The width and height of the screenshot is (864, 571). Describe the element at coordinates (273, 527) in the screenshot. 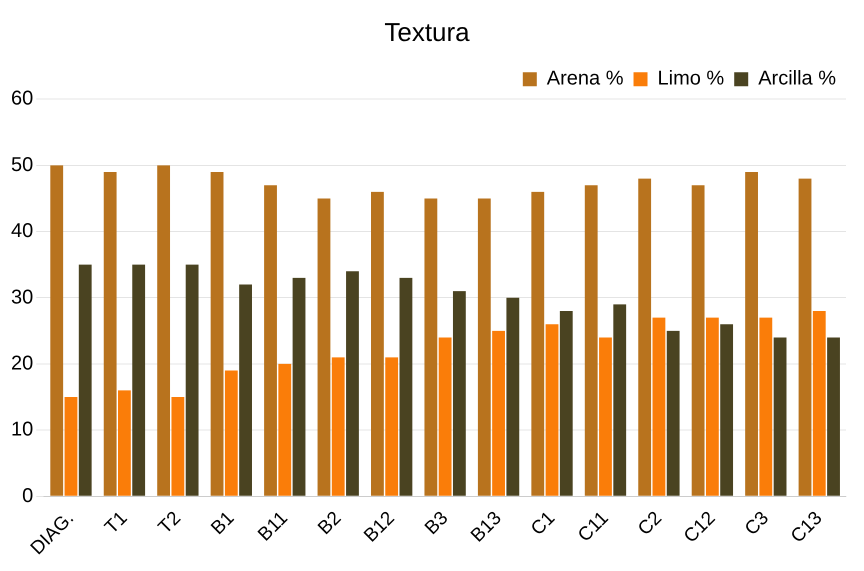

I see `x-tick-label: B11` at that location.